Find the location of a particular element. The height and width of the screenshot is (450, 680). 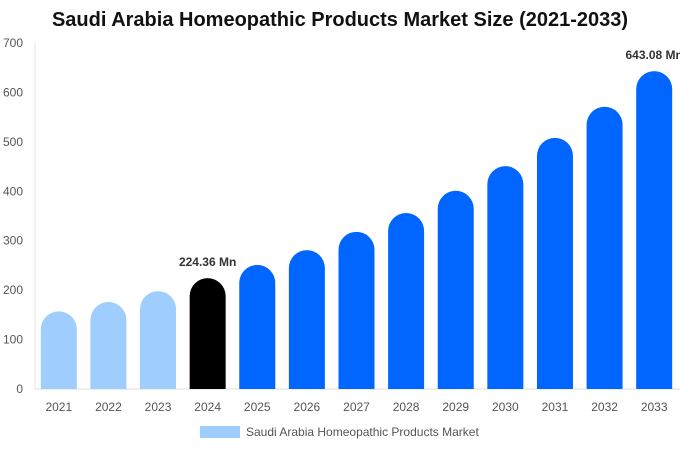

bar-2025 is located at coordinates (257, 326).